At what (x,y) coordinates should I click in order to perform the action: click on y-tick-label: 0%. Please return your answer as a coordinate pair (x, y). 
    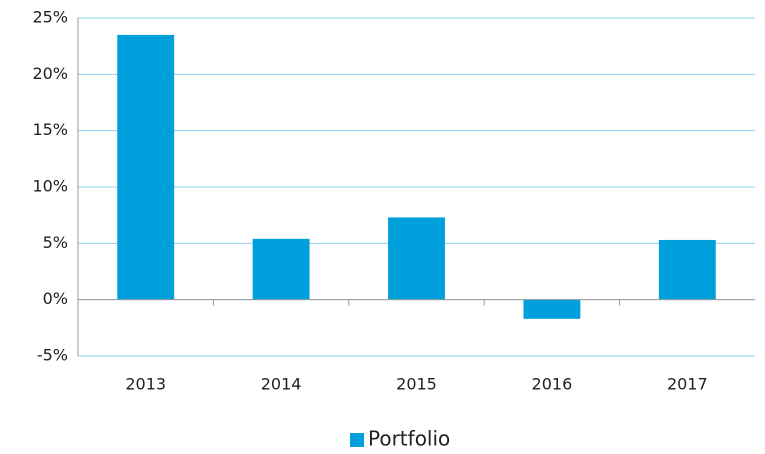
    Looking at the image, I should click on (55, 298).